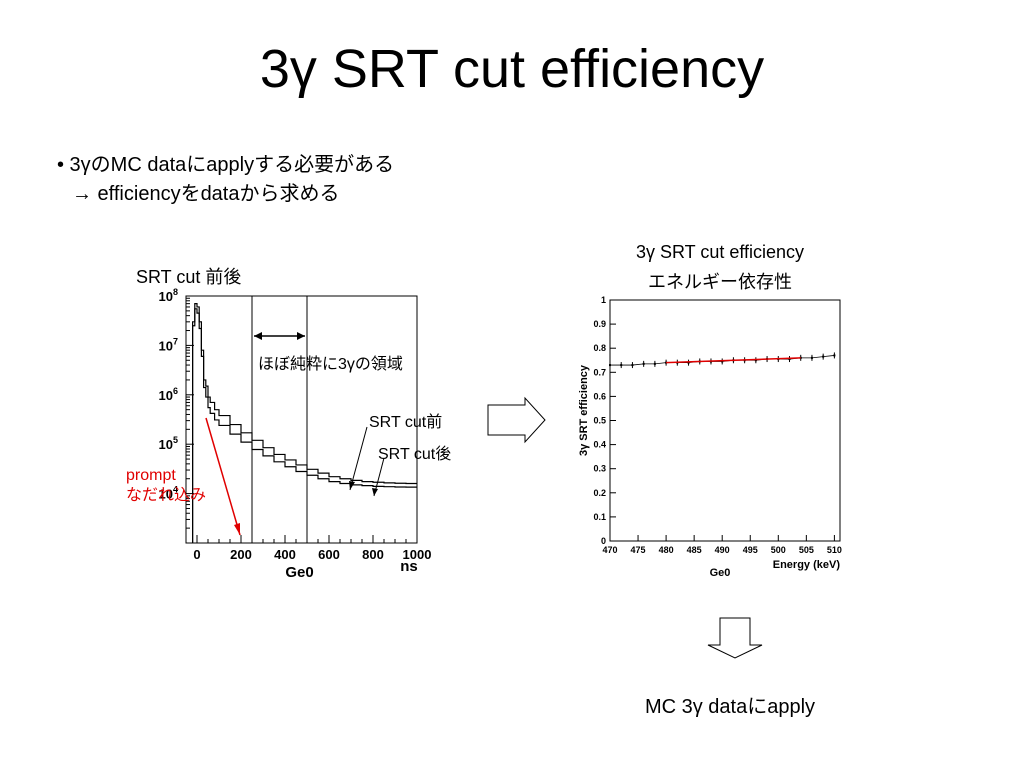 Image resolution: width=1024 pixels, height=768 pixels. Describe the element at coordinates (168, 344) in the screenshot. I see `y-tick-label: 10⁷` at that location.